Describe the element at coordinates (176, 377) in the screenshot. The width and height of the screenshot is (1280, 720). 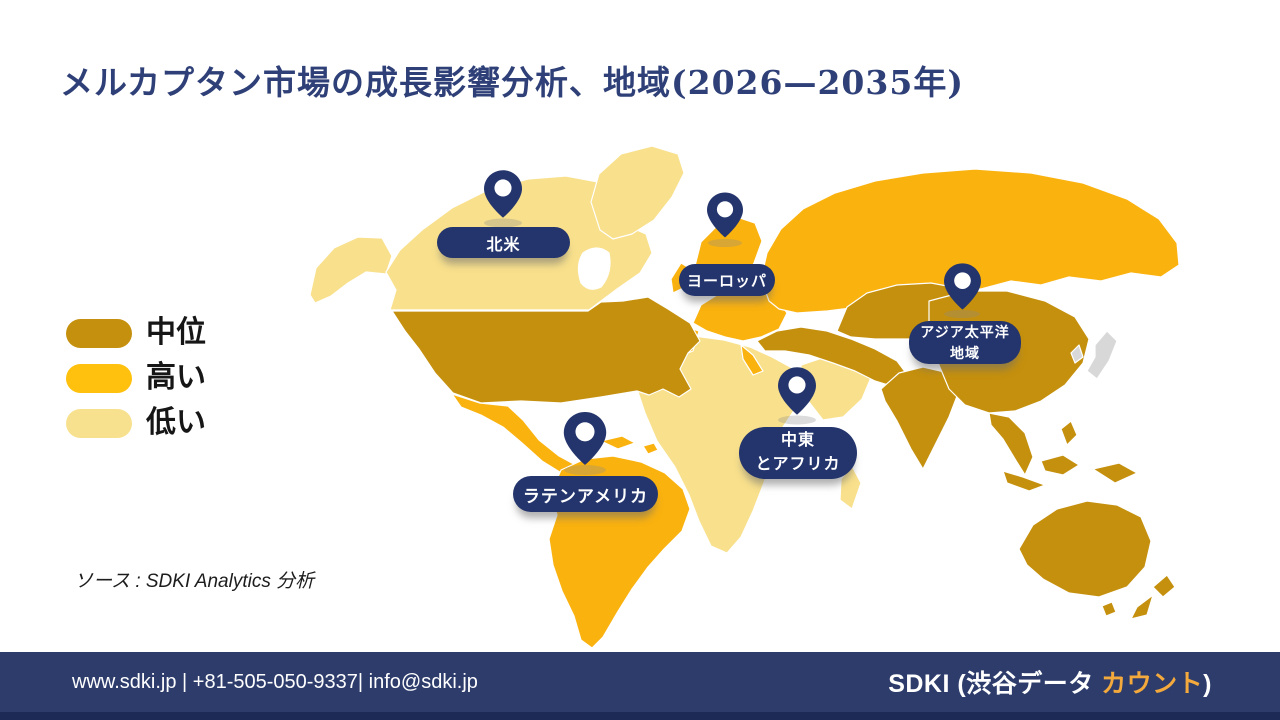
I see `legend-label-high: 高い` at that location.